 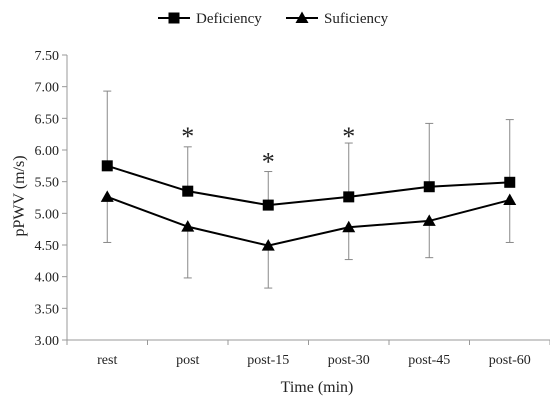 I want to click on x-tick-label: post-30, so click(x=349, y=360).